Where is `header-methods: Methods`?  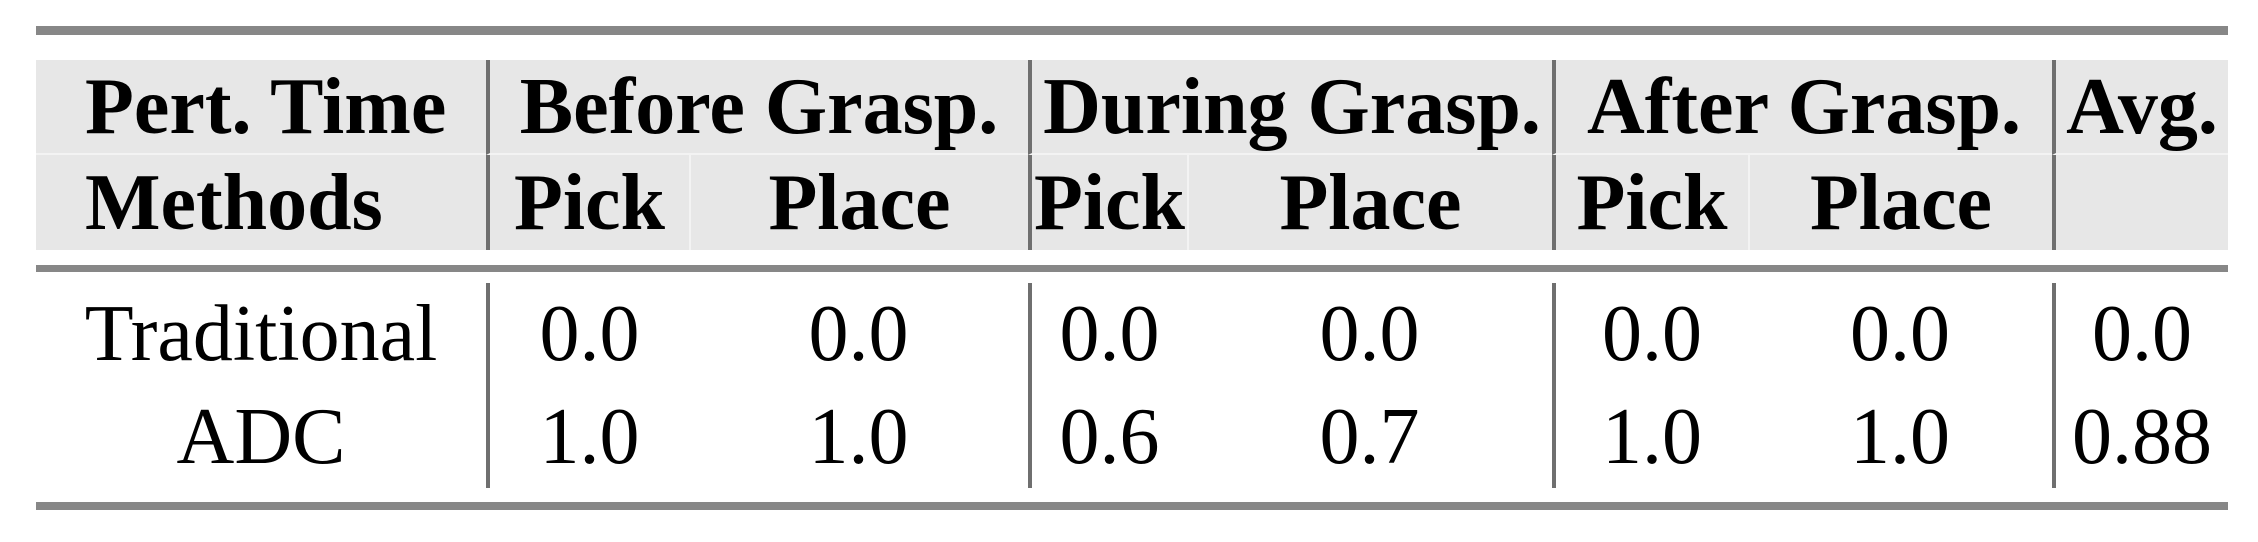 header-methods: Methods is located at coordinates (234, 202).